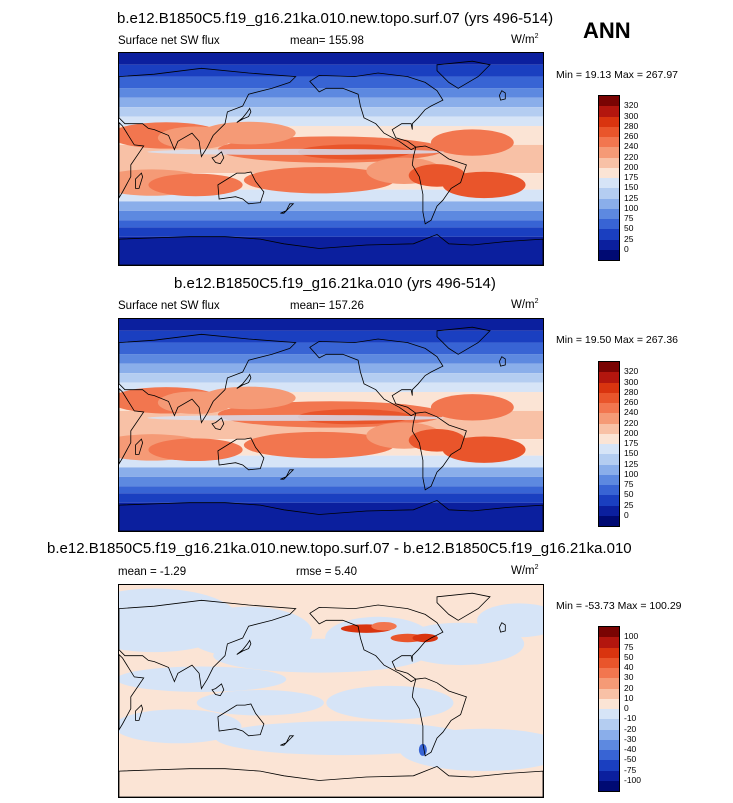  I want to click on panel-1-colorbar, so click(609, 178).